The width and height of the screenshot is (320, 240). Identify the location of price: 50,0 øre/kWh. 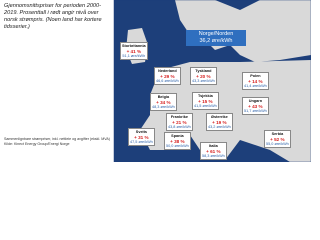
(177, 145).